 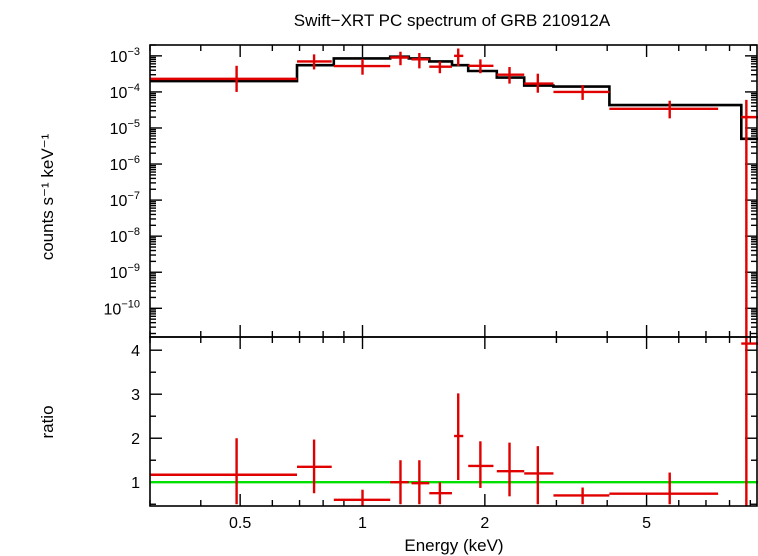 What do you see at coordinates (135, 395) in the screenshot?
I see `ratio-y-tick-label: 3` at bounding box center [135, 395].